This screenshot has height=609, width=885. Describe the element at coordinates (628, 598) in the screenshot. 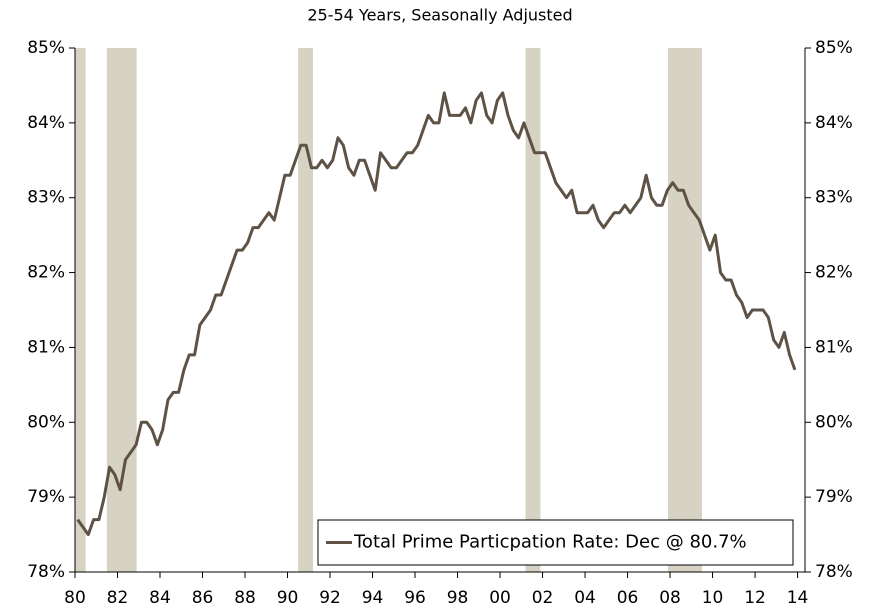

I see `x-tick-label: 06` at that location.